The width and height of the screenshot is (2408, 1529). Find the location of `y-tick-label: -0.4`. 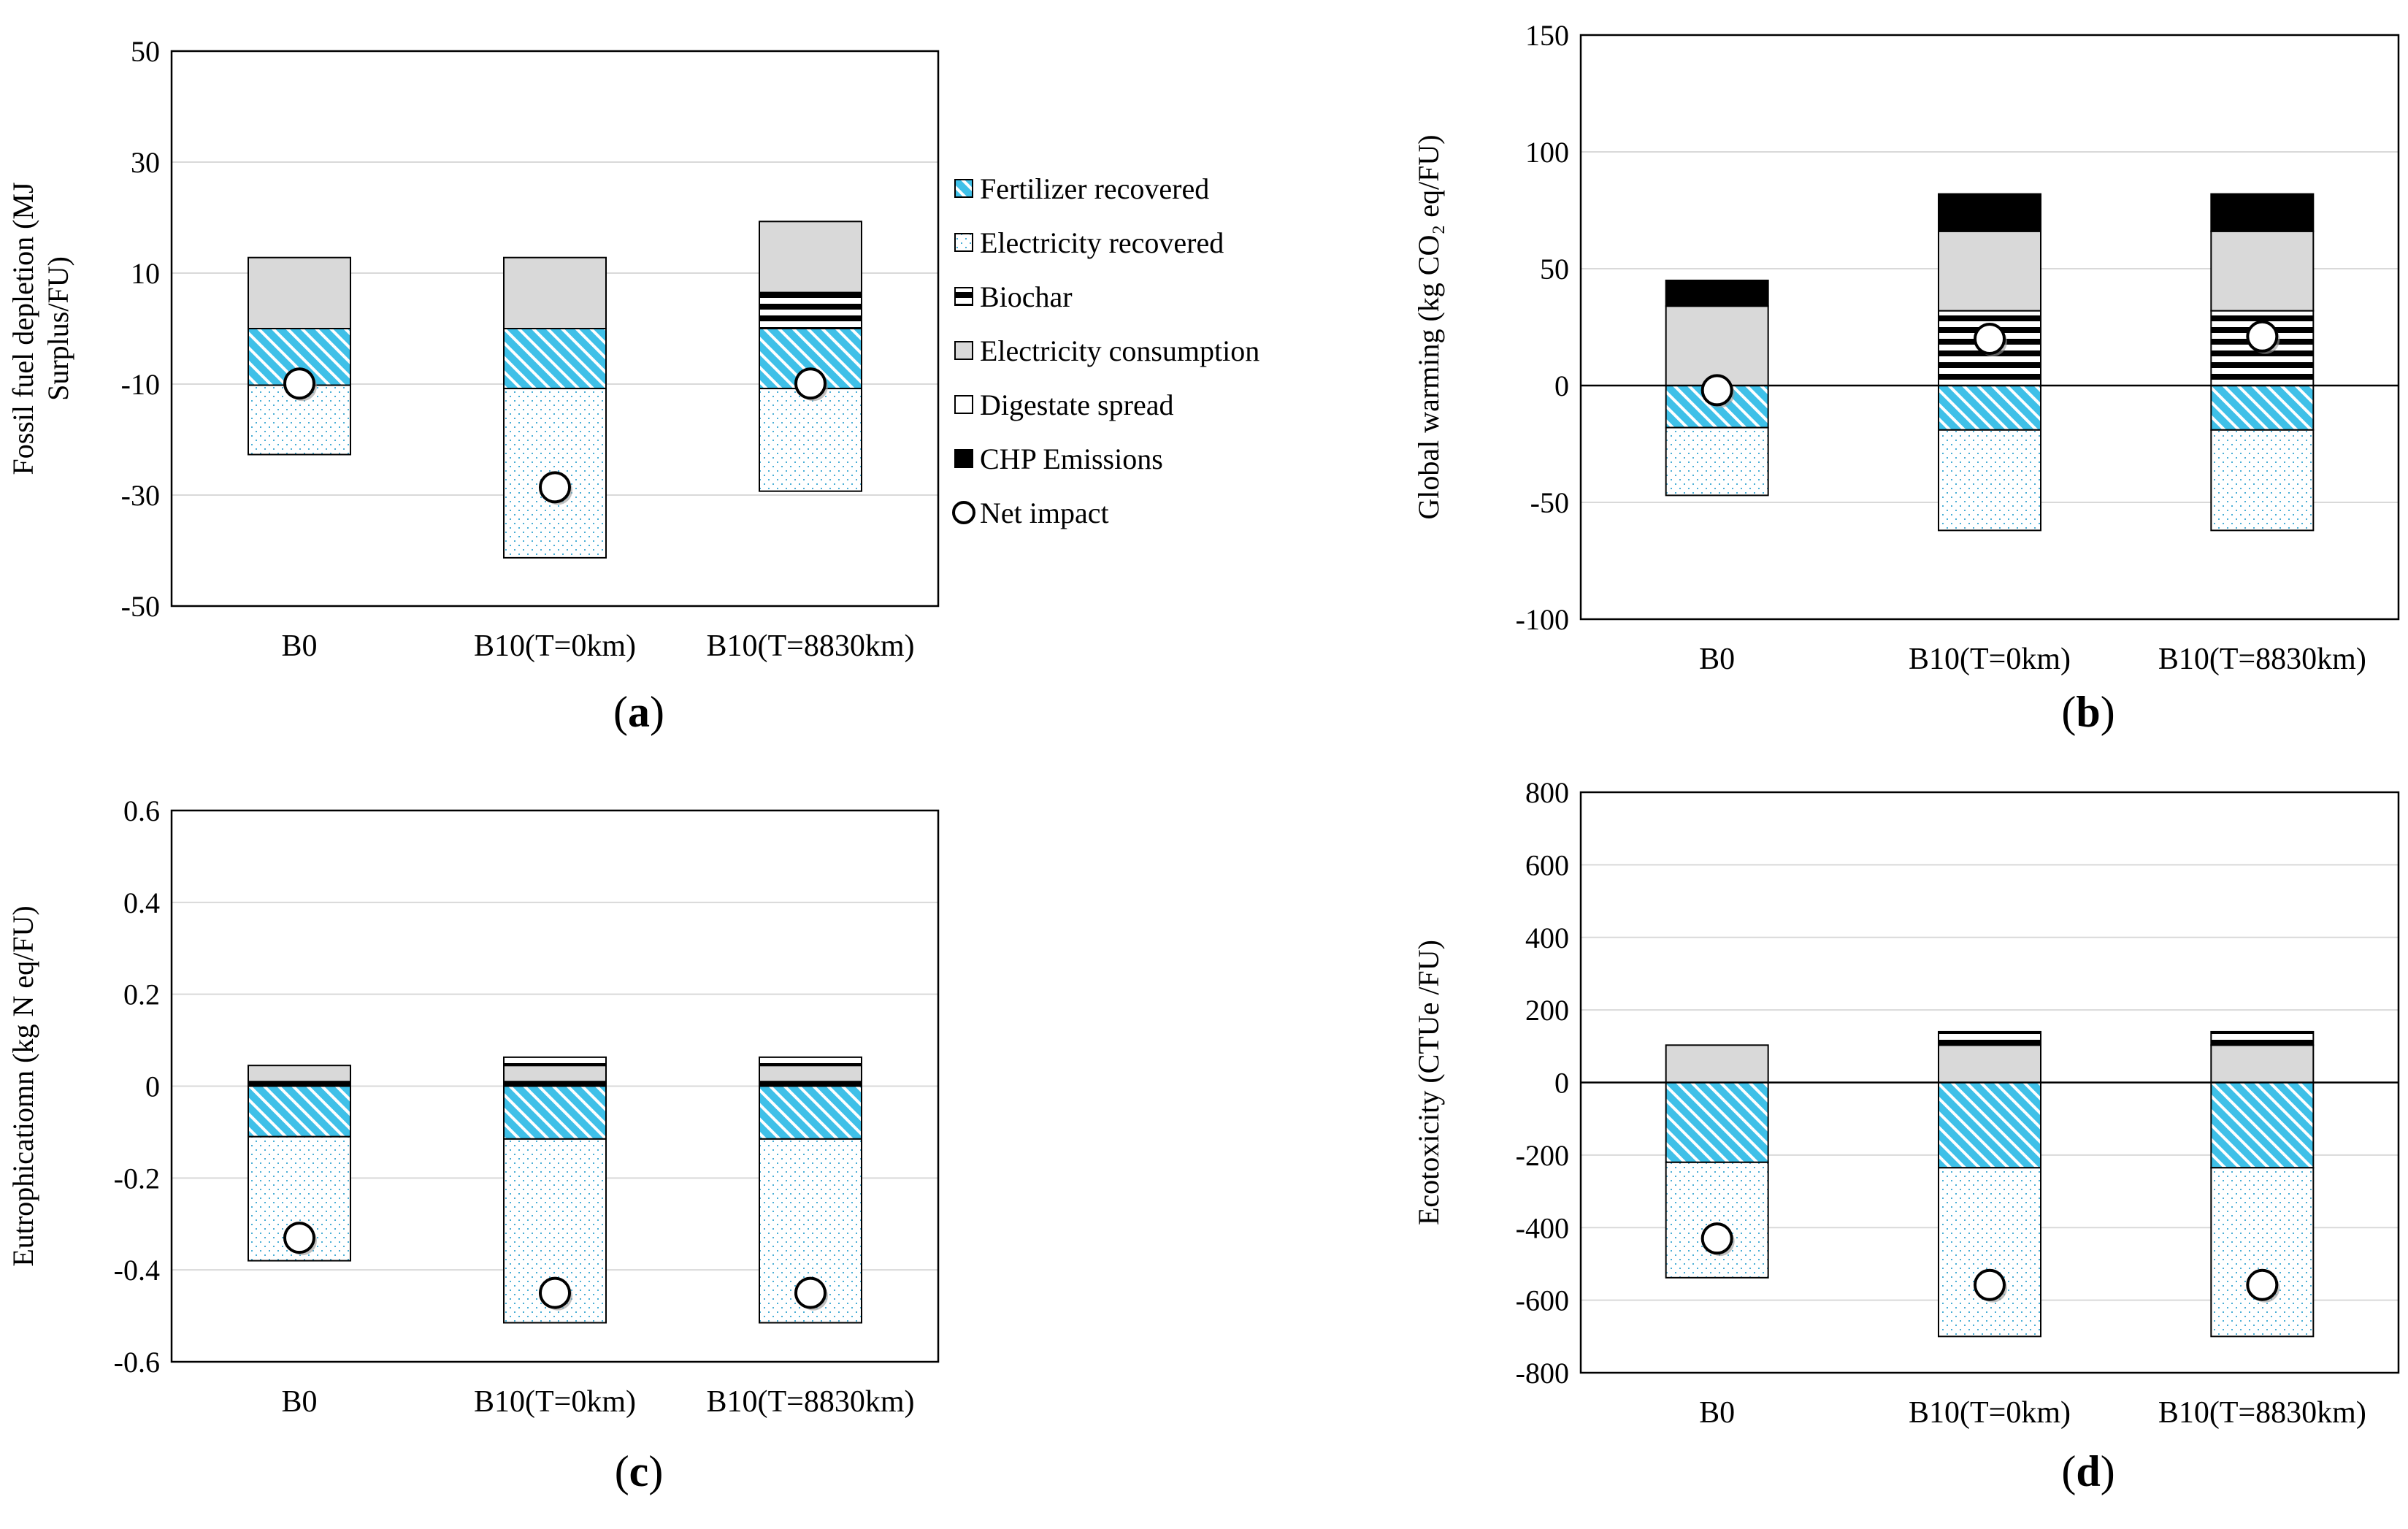

y-tick-label: -0.4 is located at coordinates (137, 1270).